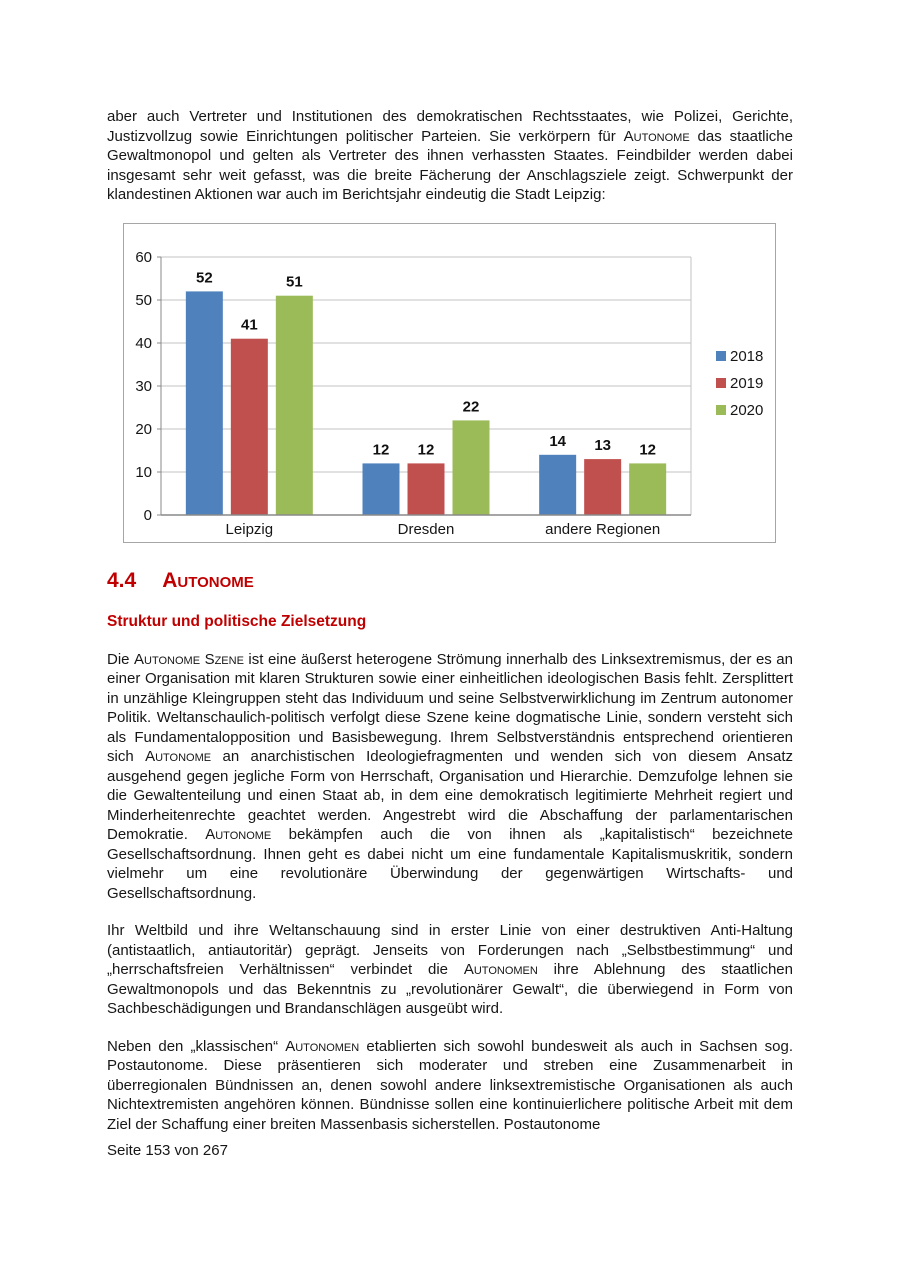 This screenshot has height=1272, width=900. What do you see at coordinates (294, 281) in the screenshot?
I see `bar-value-label: 51` at bounding box center [294, 281].